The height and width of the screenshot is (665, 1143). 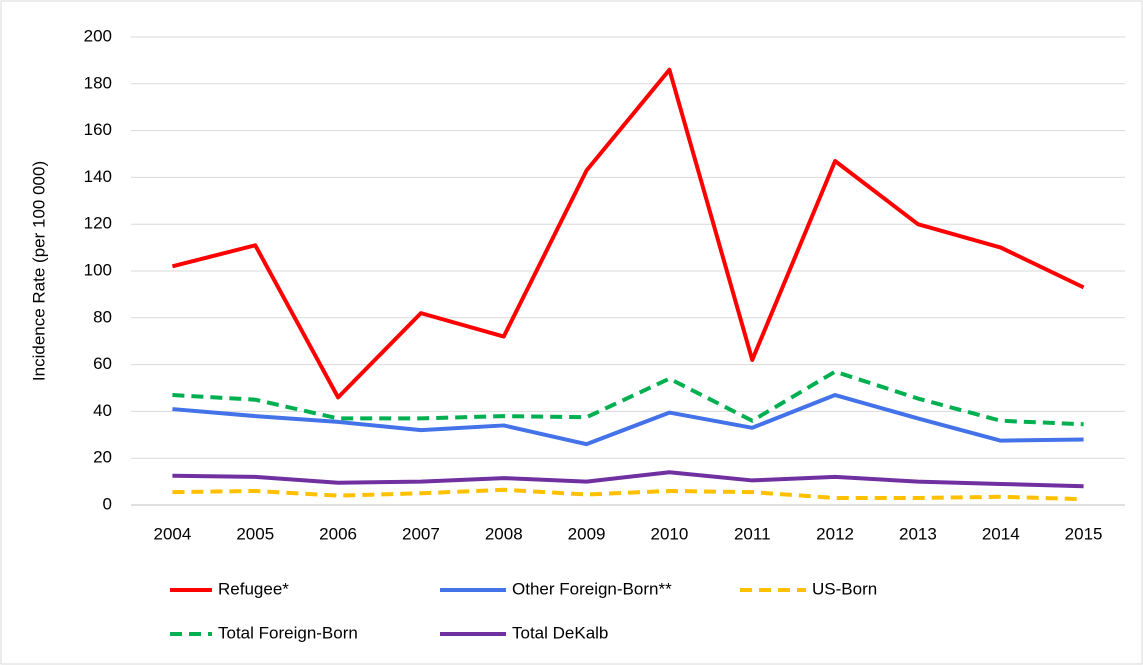 What do you see at coordinates (98, 269) in the screenshot?
I see `y-tick-label: 100` at bounding box center [98, 269].